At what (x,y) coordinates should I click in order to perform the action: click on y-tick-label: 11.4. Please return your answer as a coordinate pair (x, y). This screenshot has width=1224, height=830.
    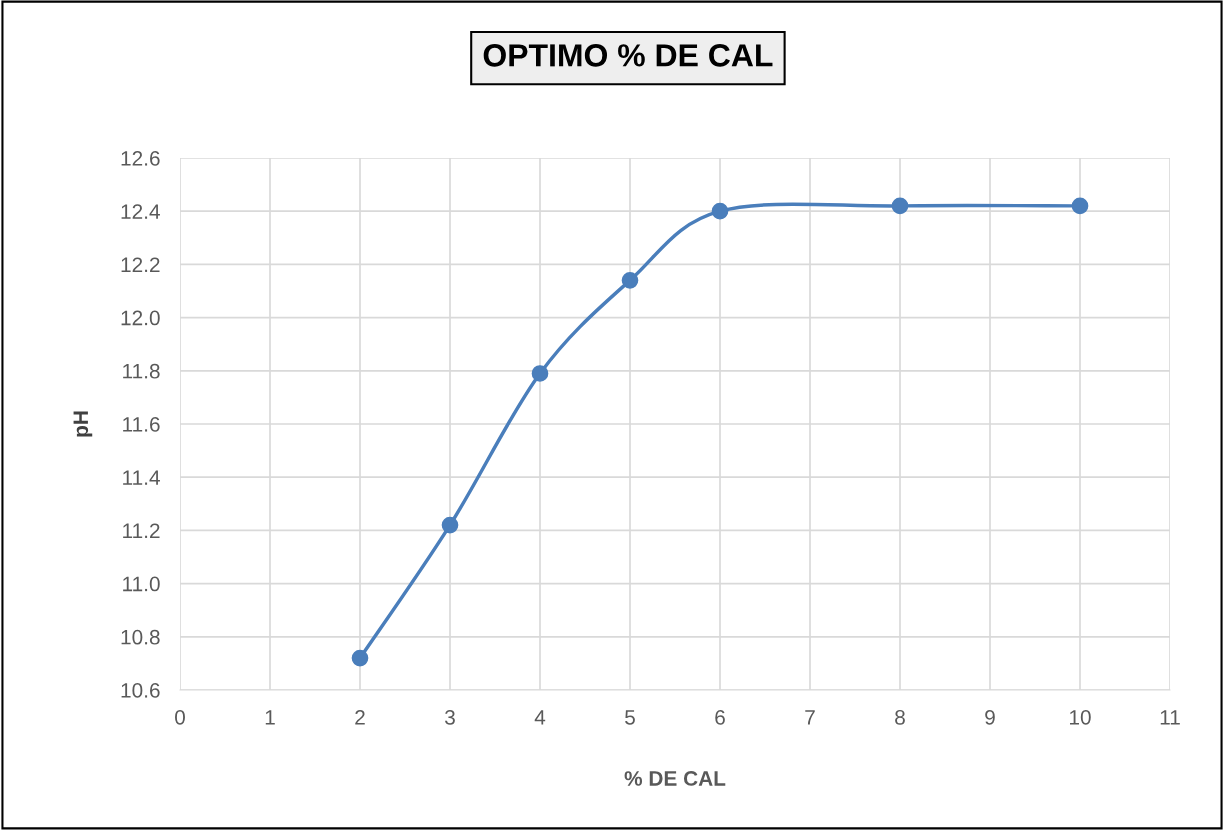
    Looking at the image, I should click on (141, 477).